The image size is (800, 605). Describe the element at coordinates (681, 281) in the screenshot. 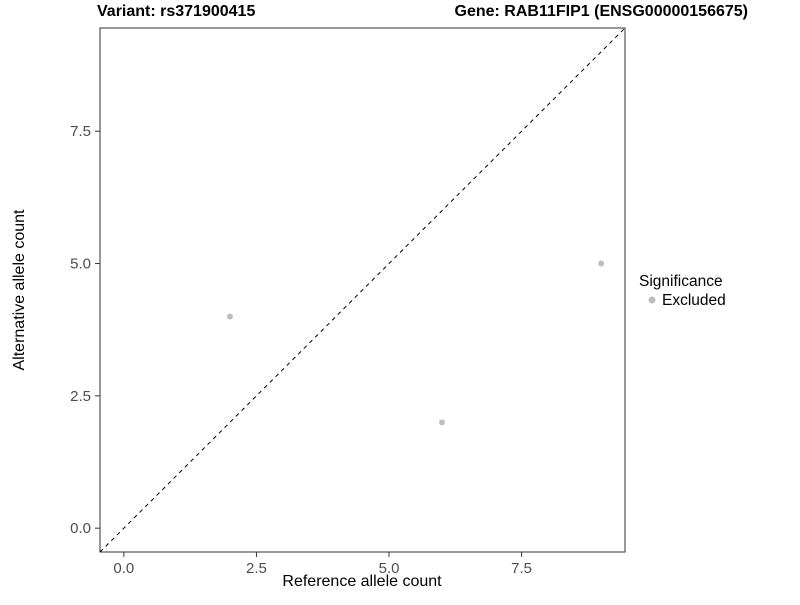

I see `legend-title: Significance` at that location.